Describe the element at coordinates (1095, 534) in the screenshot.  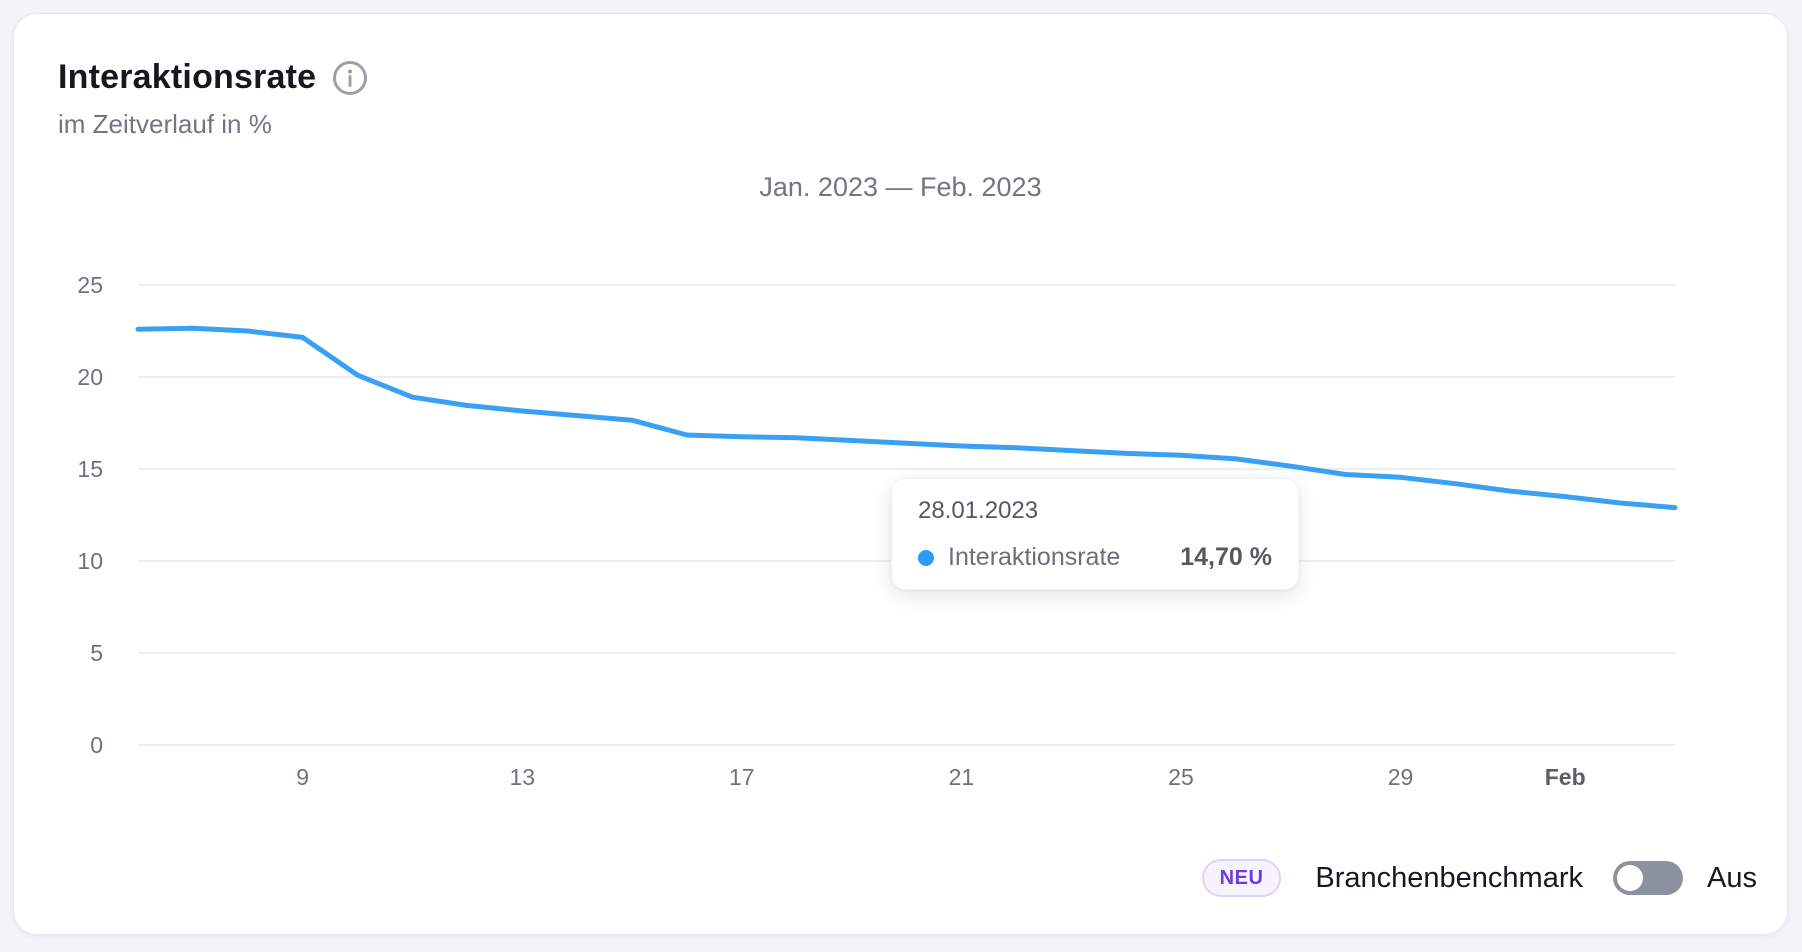
I see `chart-tooltip: 28.01.2023 Interaktionsrate 14,70 %` at that location.